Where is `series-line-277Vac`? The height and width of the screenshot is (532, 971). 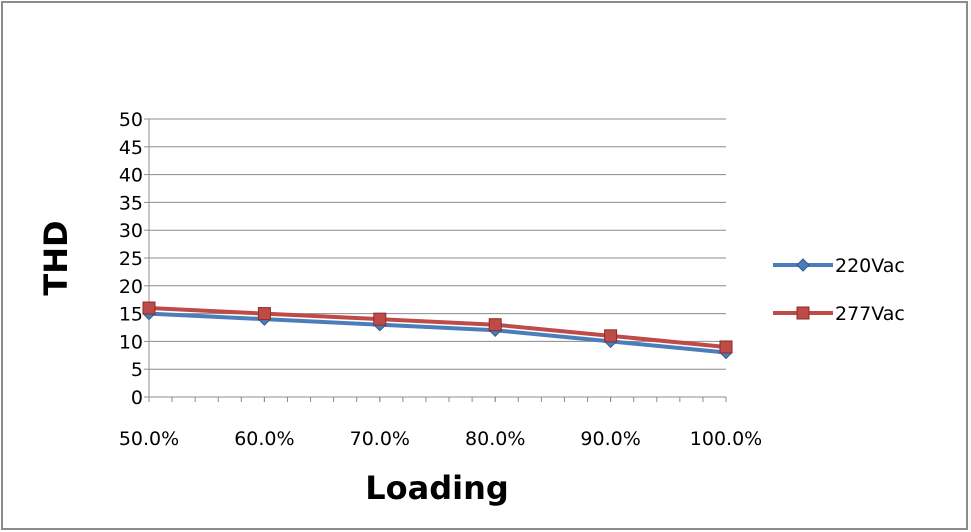 series-line-277Vac is located at coordinates (437, 327).